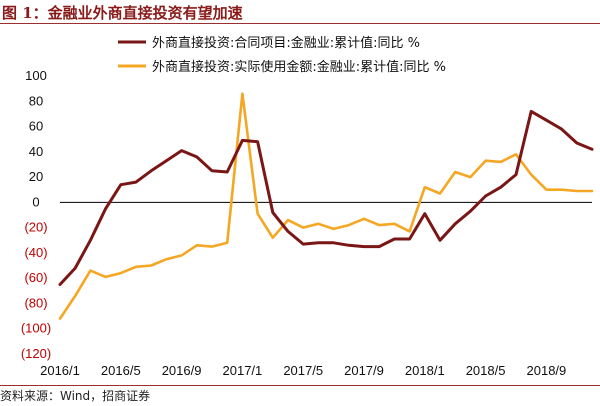 This screenshot has width=600, height=406. What do you see at coordinates (35, 277) in the screenshot?
I see `y-tick-label: (60)` at bounding box center [35, 277].